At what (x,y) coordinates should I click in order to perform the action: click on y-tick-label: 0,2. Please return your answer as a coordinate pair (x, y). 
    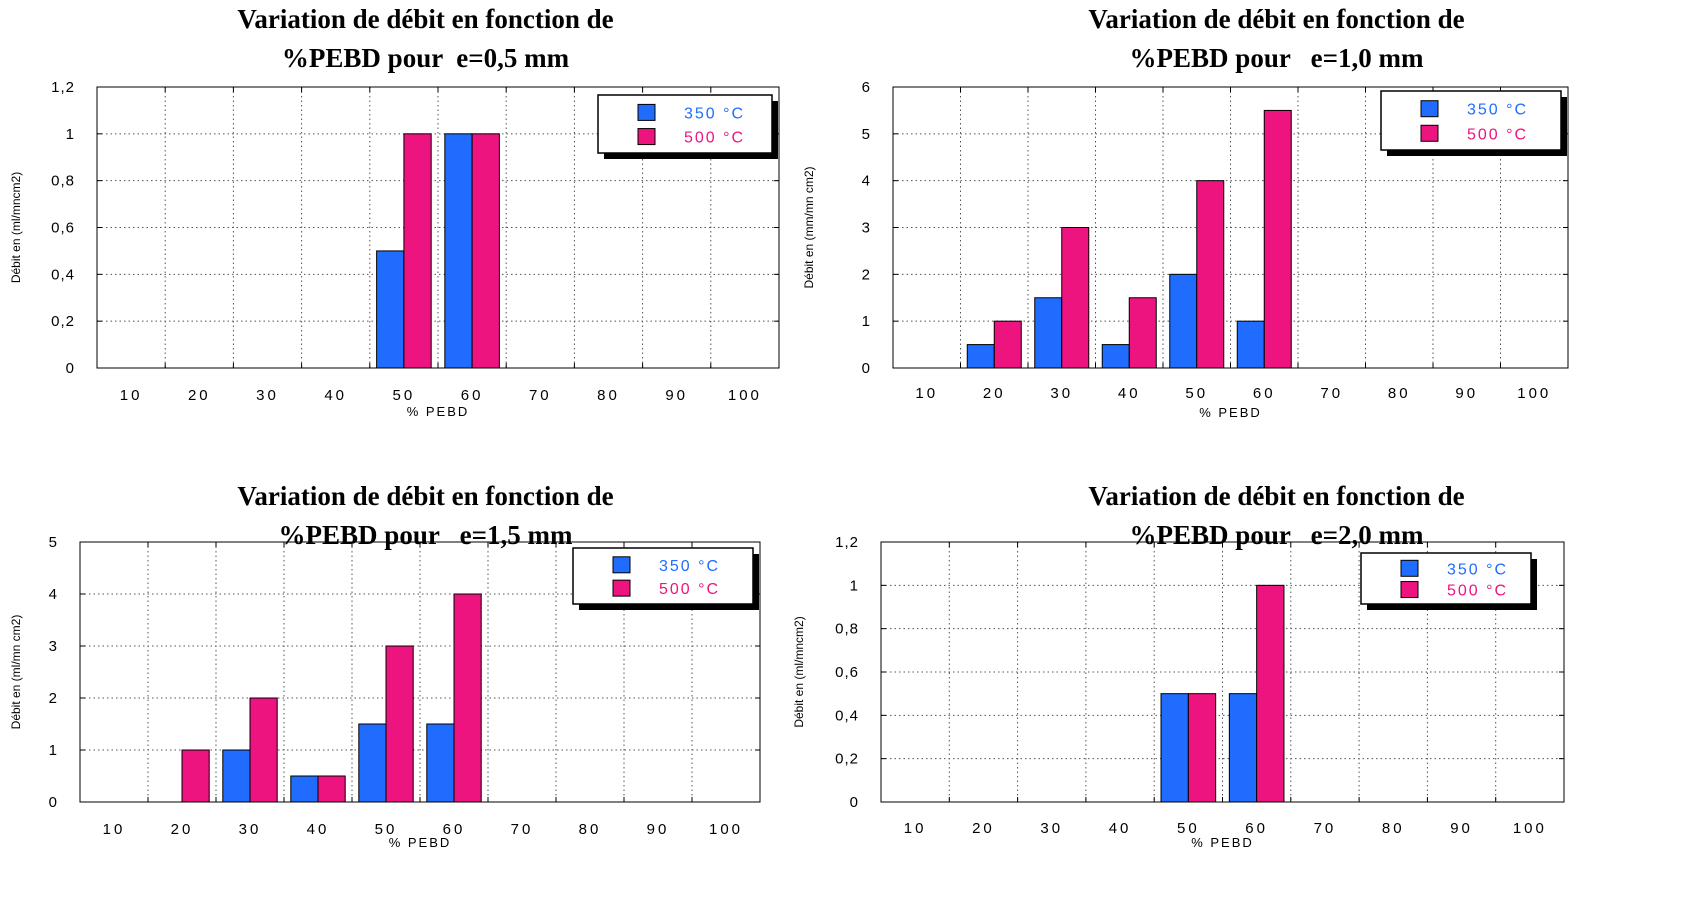
    Looking at the image, I should click on (847, 759).